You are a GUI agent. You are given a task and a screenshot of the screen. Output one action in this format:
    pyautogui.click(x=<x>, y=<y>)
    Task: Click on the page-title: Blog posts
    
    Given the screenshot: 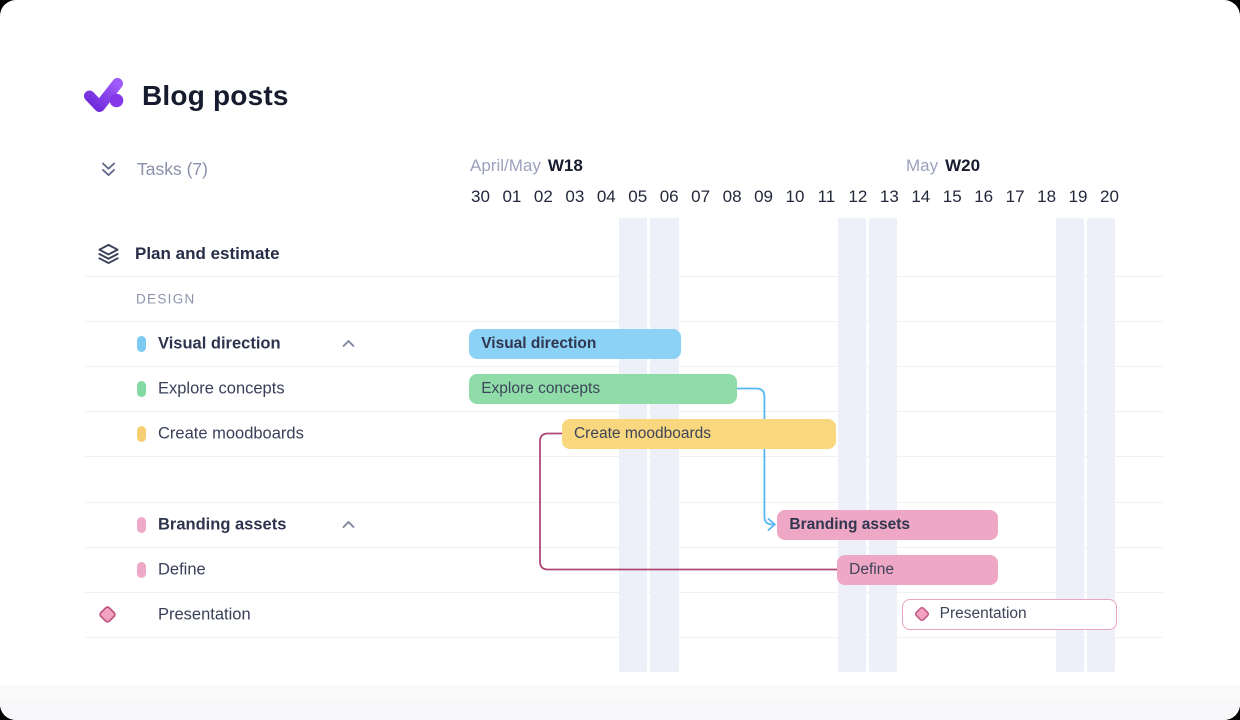 What is the action you would take?
    pyautogui.click(x=215, y=95)
    